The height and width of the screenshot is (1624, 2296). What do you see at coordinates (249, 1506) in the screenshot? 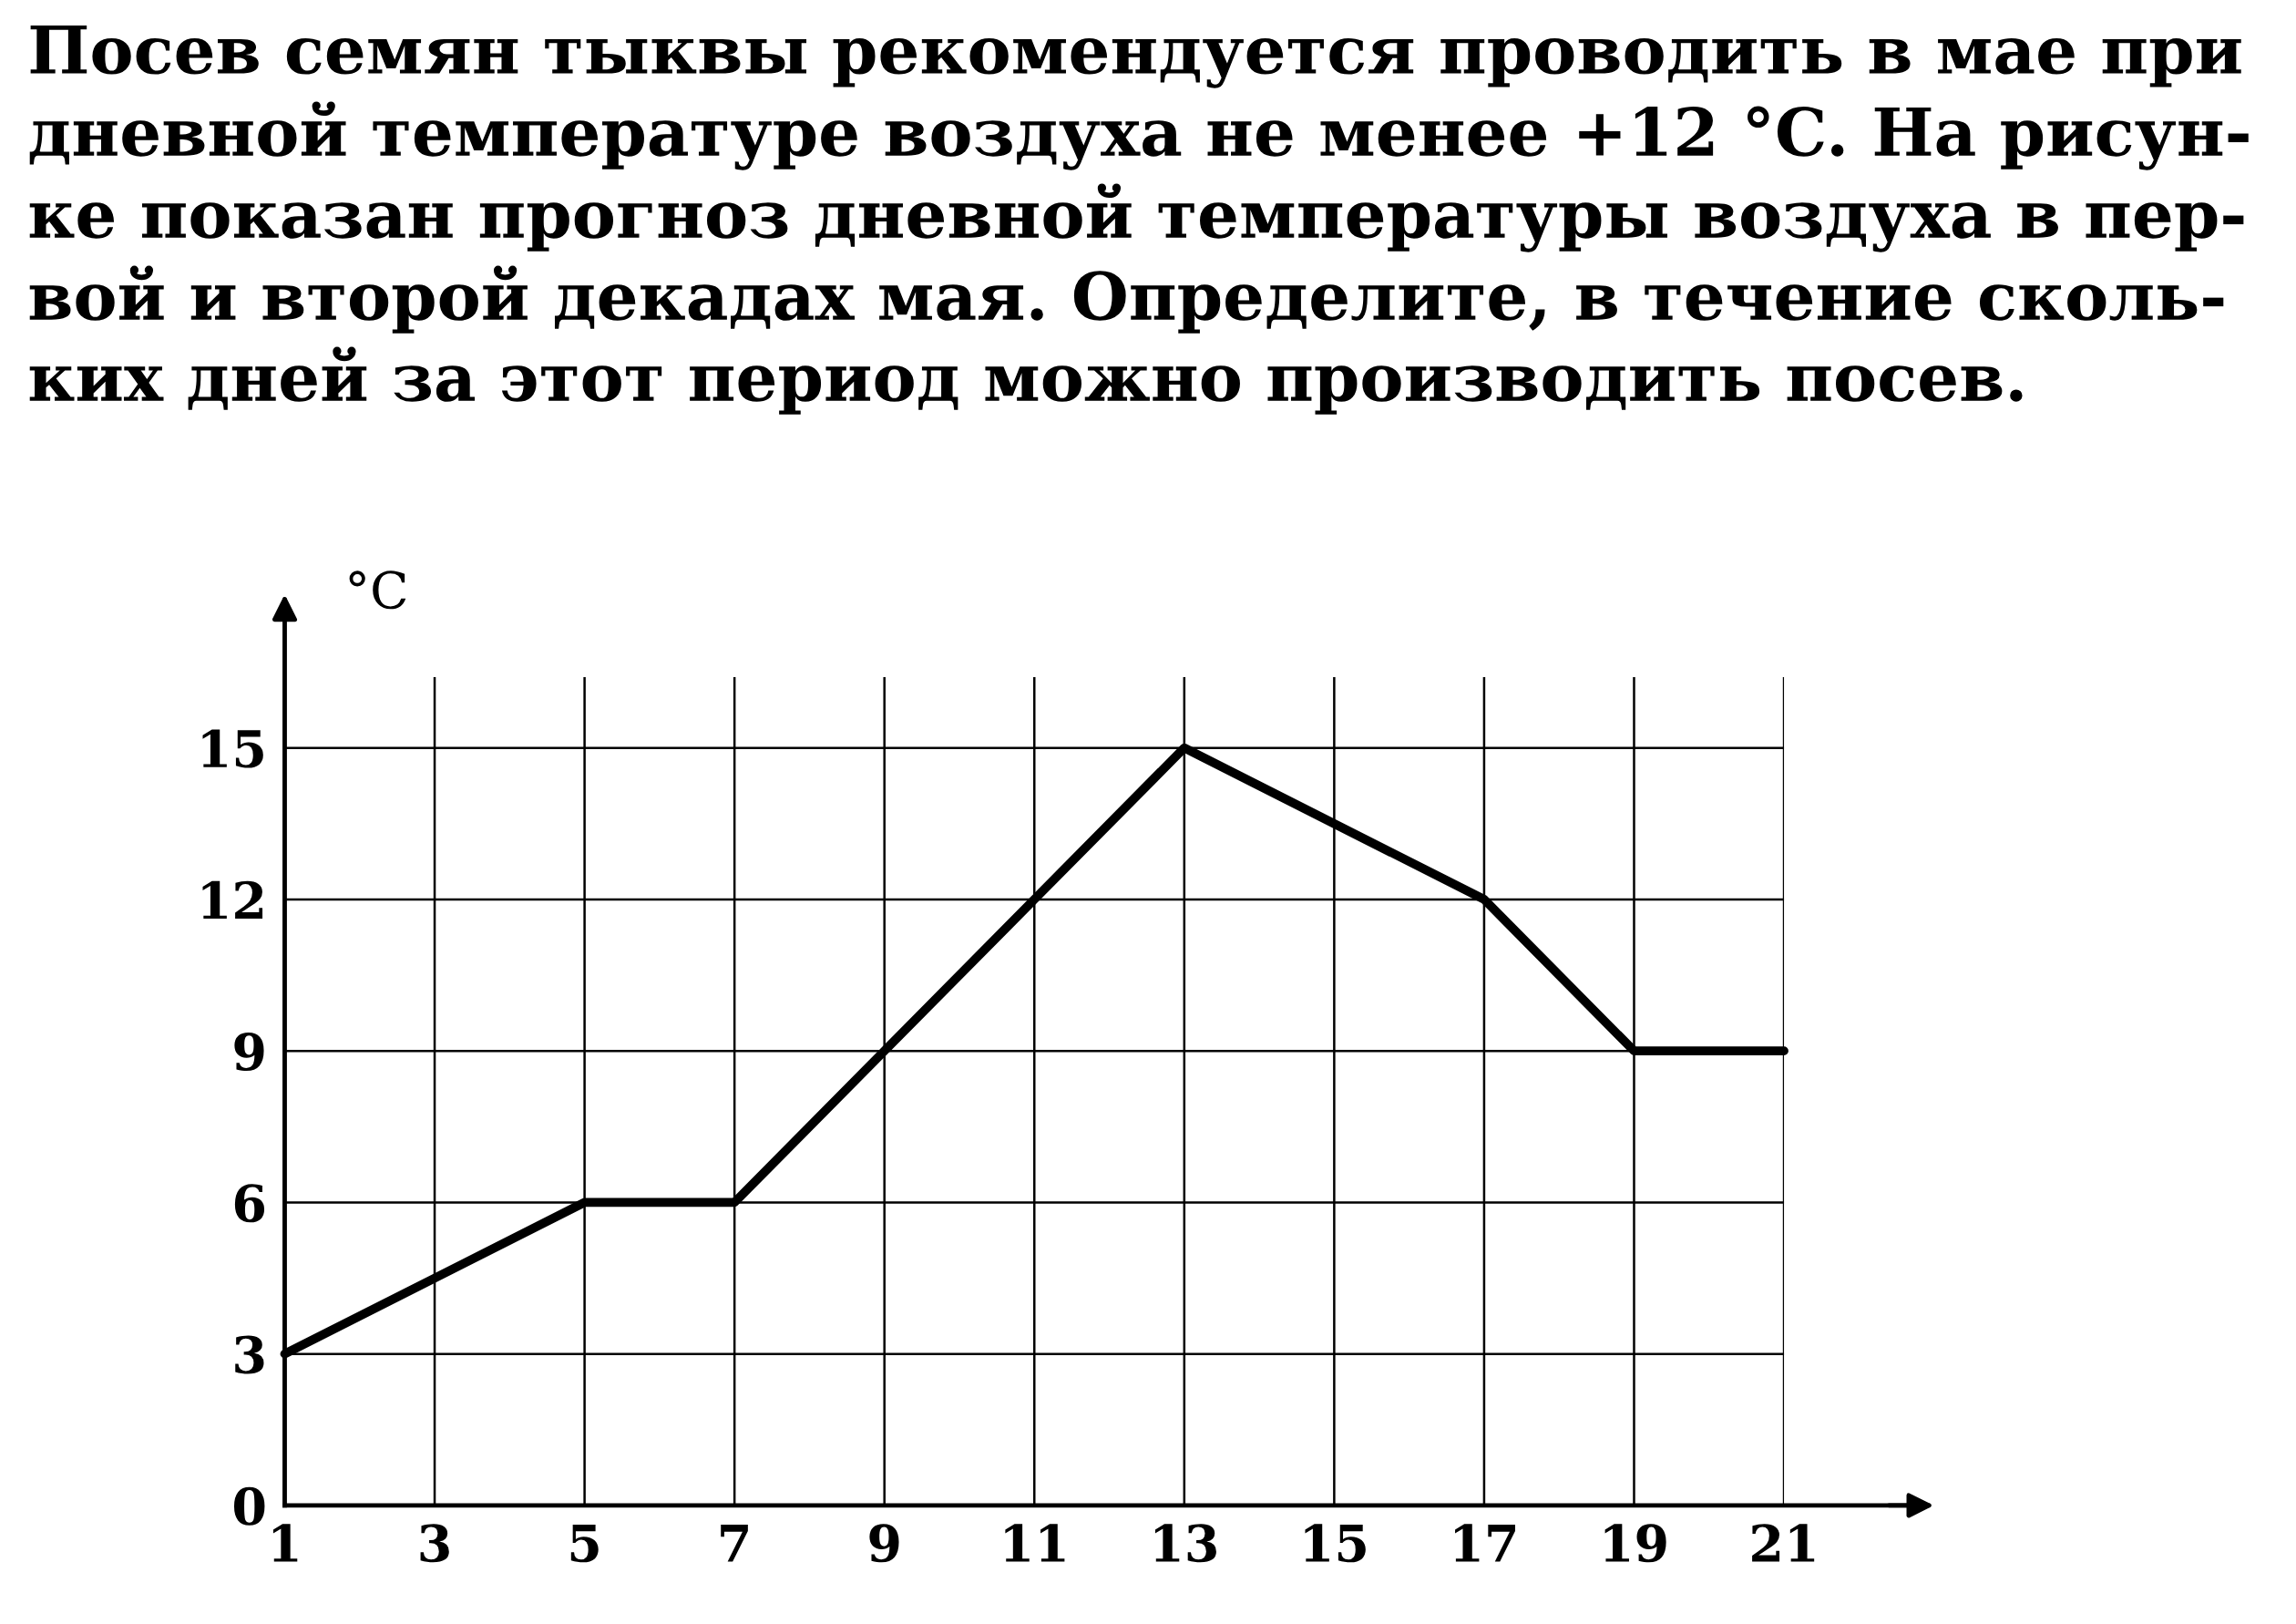
I see `y-tick-label: 0` at bounding box center [249, 1506].